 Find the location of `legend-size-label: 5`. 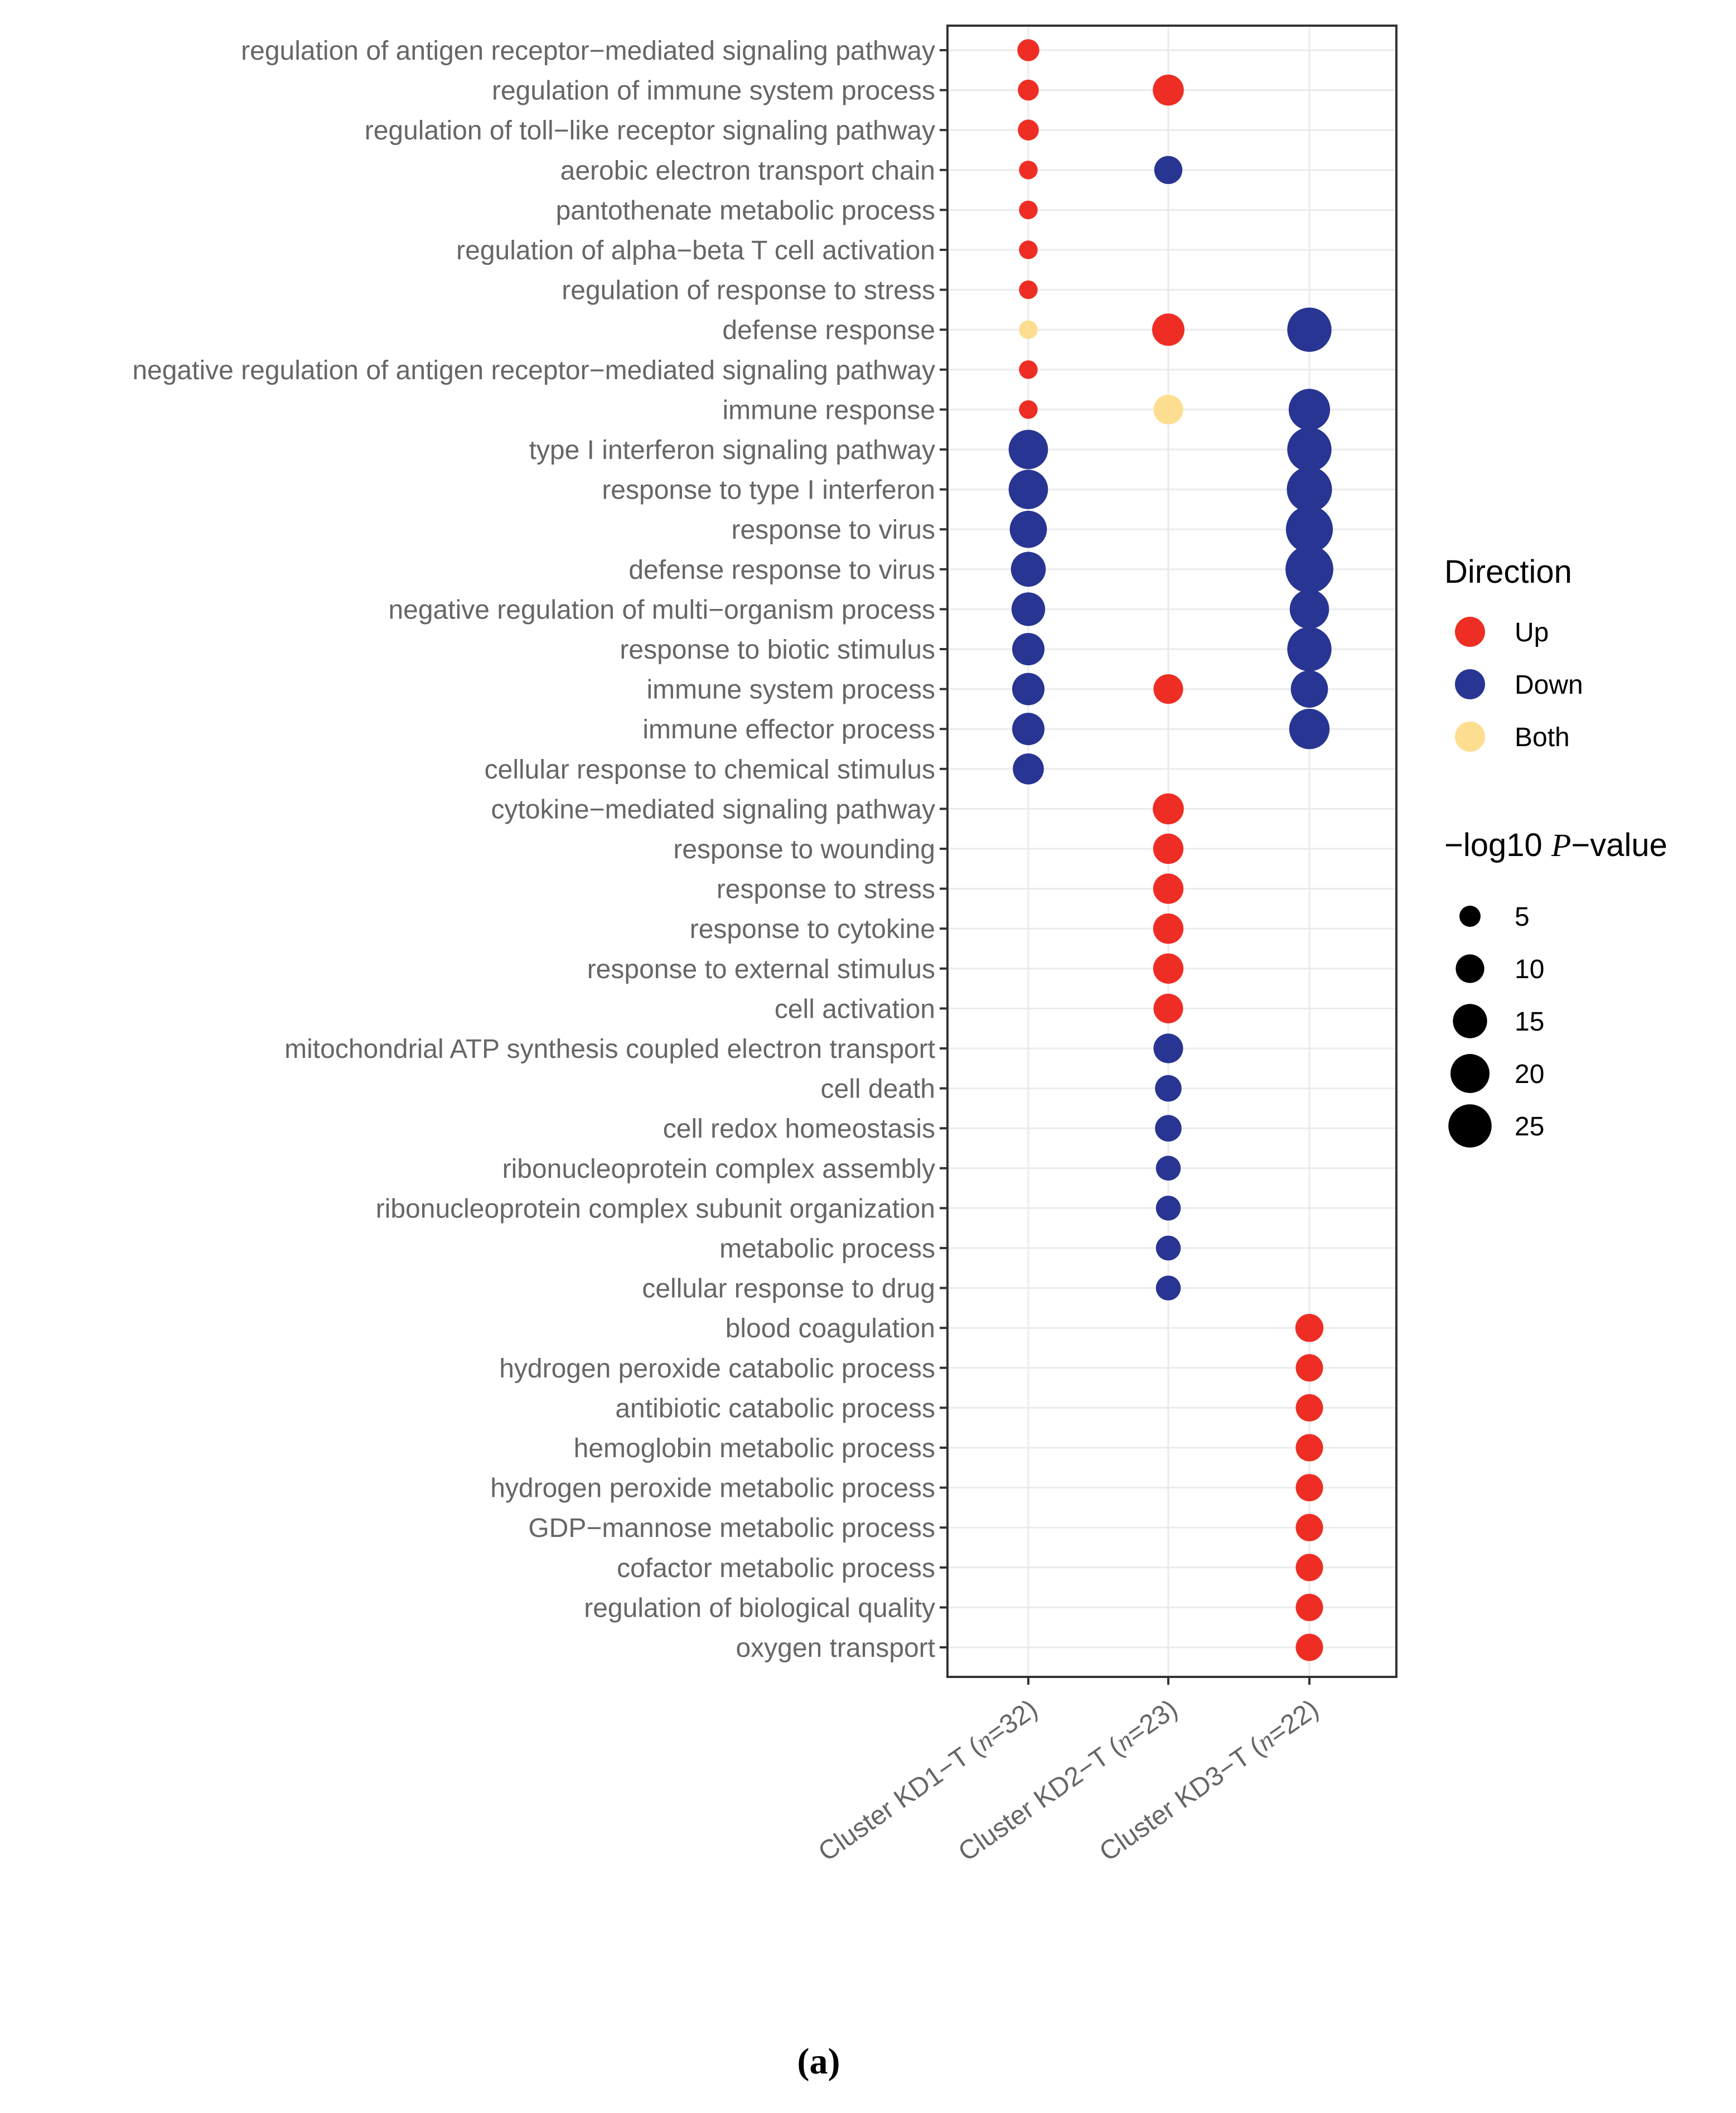

legend-size-label: 5 is located at coordinates (1523, 917).